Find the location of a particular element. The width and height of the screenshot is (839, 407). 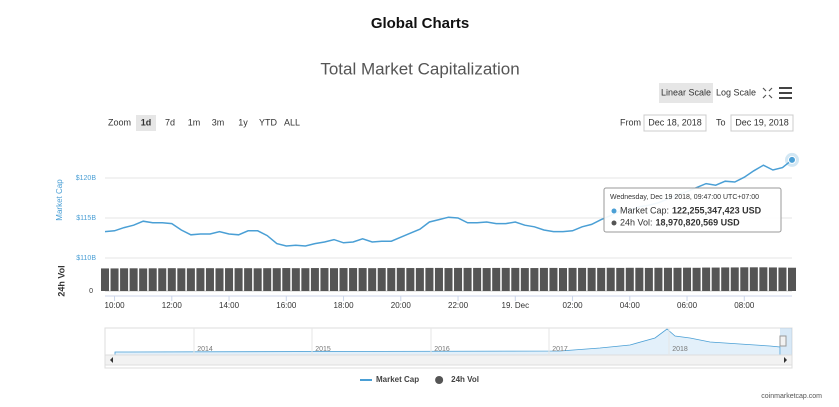

zoom-button: ALL is located at coordinates (292, 122).